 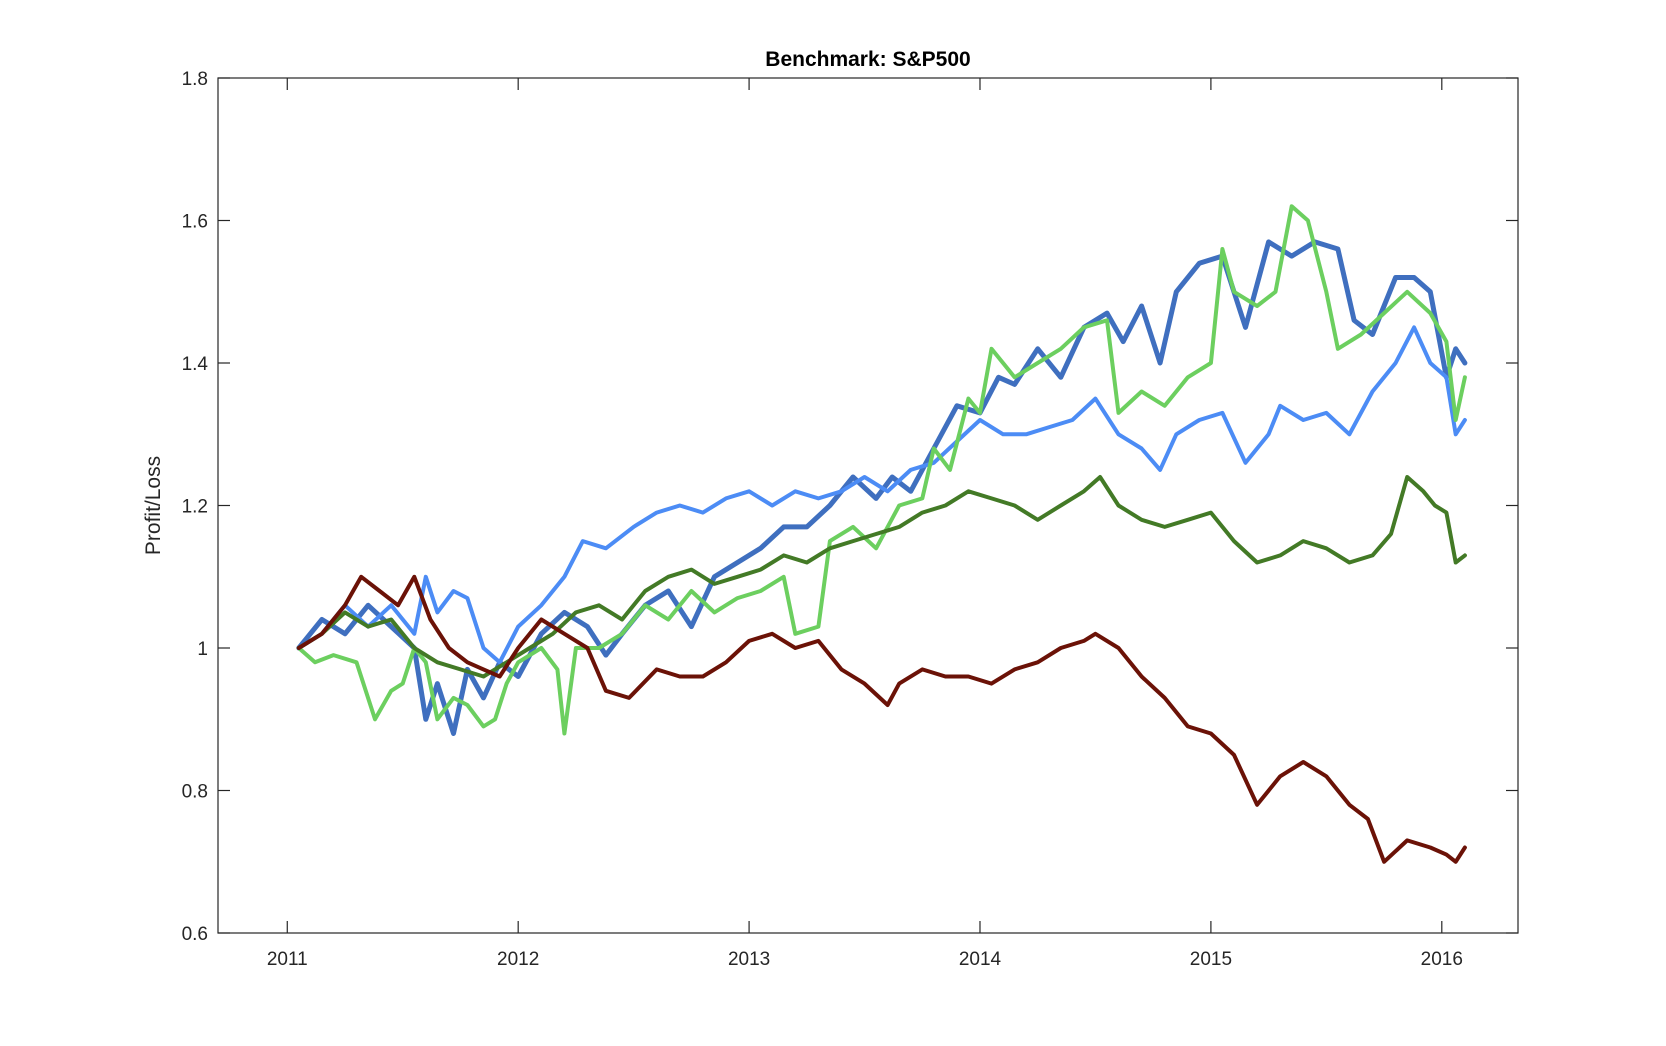 I want to click on y-tick-label-1.6: 1.6, so click(x=195, y=222).